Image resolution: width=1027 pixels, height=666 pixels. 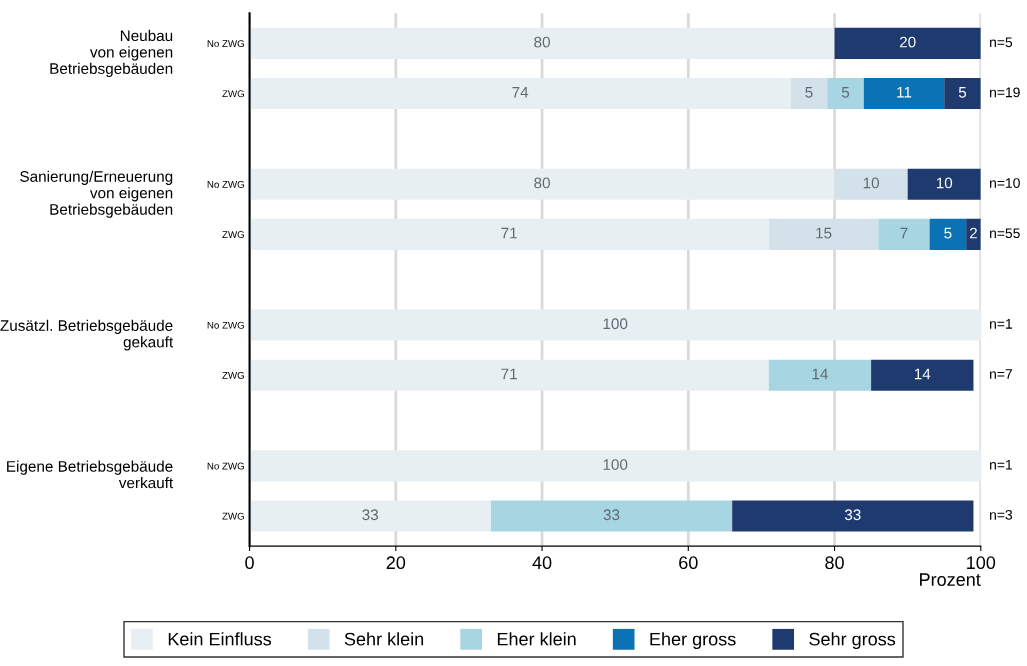 What do you see at coordinates (950, 579) in the screenshot?
I see `x-axis-title: Prozent` at bounding box center [950, 579].